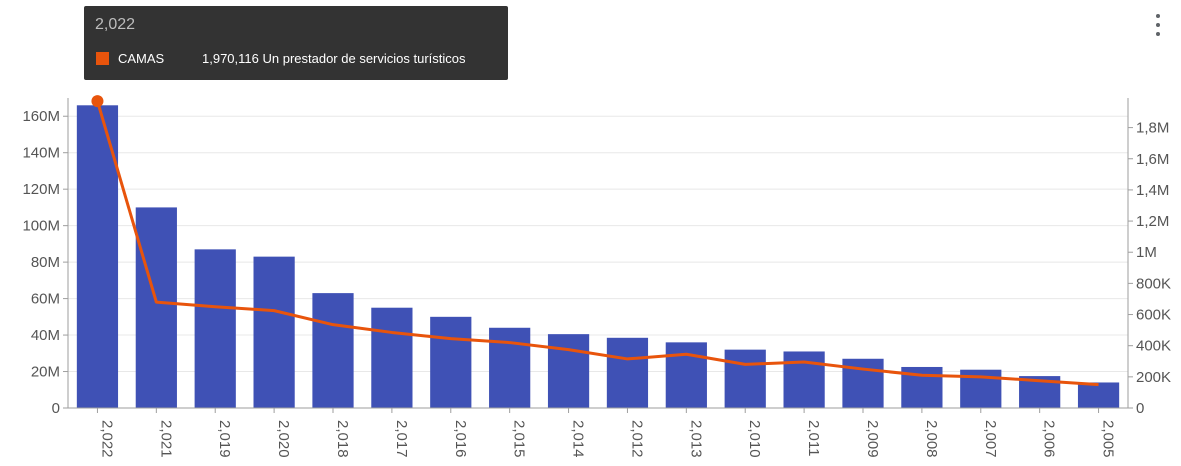 Image resolution: width=1181 pixels, height=466 pixels. Describe the element at coordinates (224, 439) in the screenshot. I see `x-tick-label: 2,019` at that location.